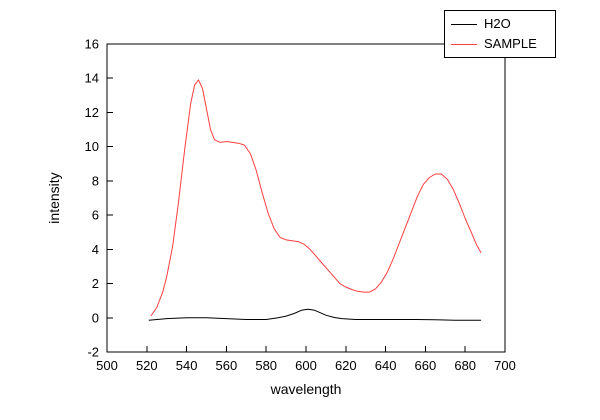 The width and height of the screenshot is (600, 420). I want to click on legend: H2O SAMPLE, so click(500, 34).